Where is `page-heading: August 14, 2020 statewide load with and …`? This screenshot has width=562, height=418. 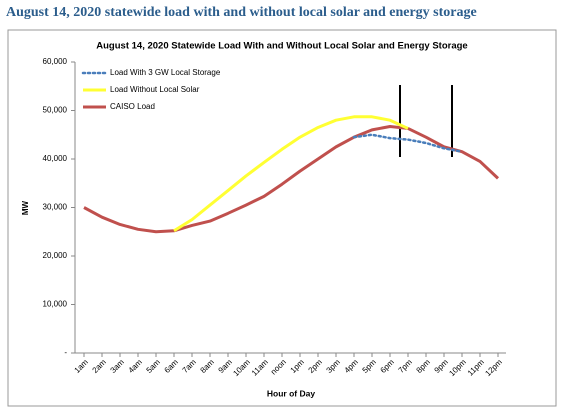 page-heading: August 14, 2020 statewide load with and … is located at coordinates (241, 12).